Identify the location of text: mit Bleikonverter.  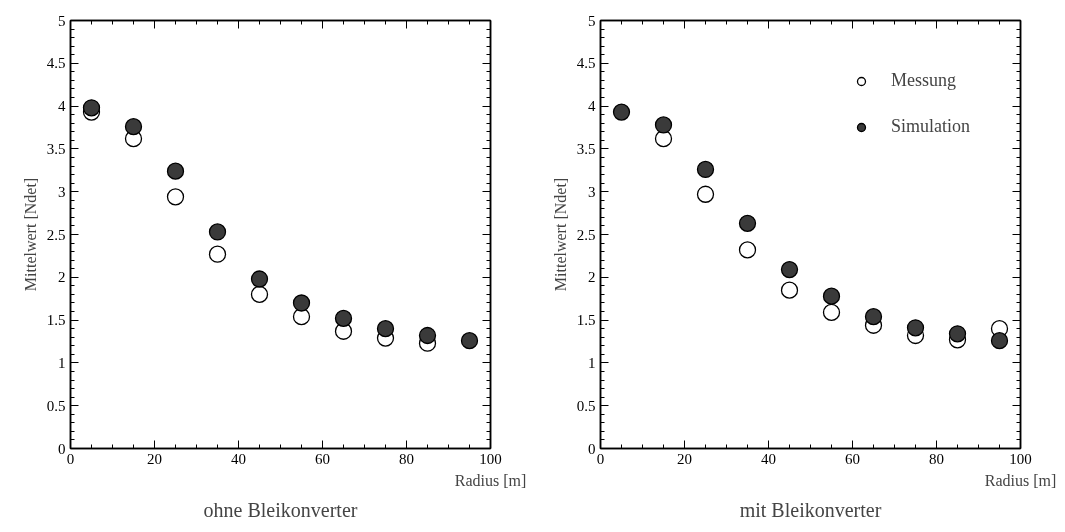
(810, 509).